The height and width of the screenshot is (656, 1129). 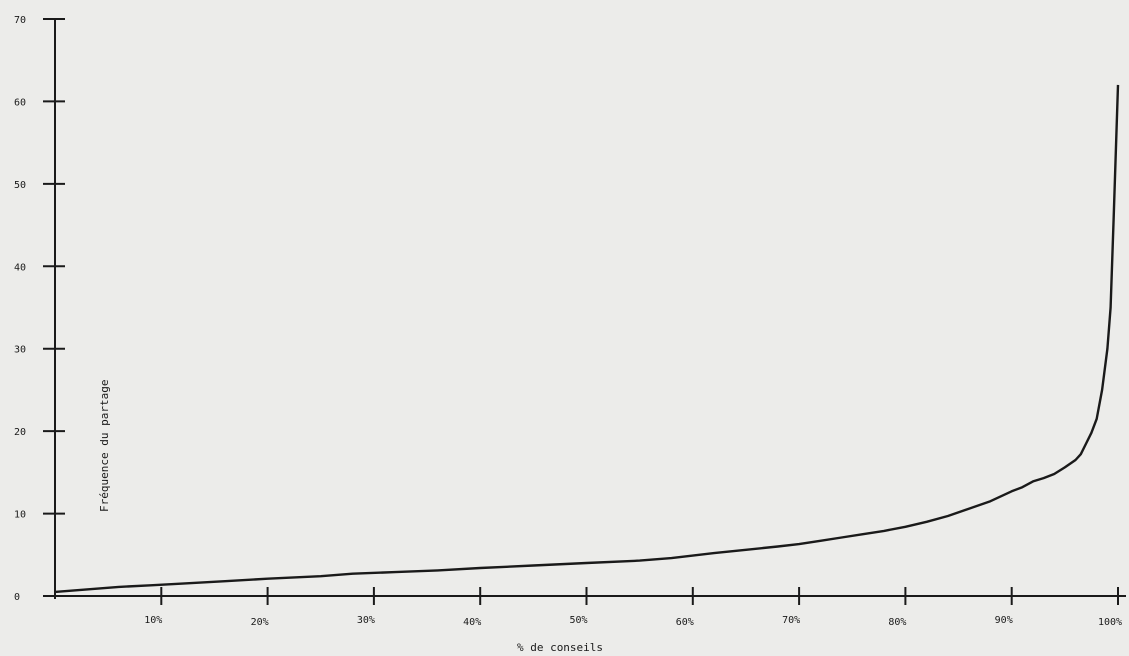 What do you see at coordinates (260, 622) in the screenshot?
I see `x-tick-label: 20%` at bounding box center [260, 622].